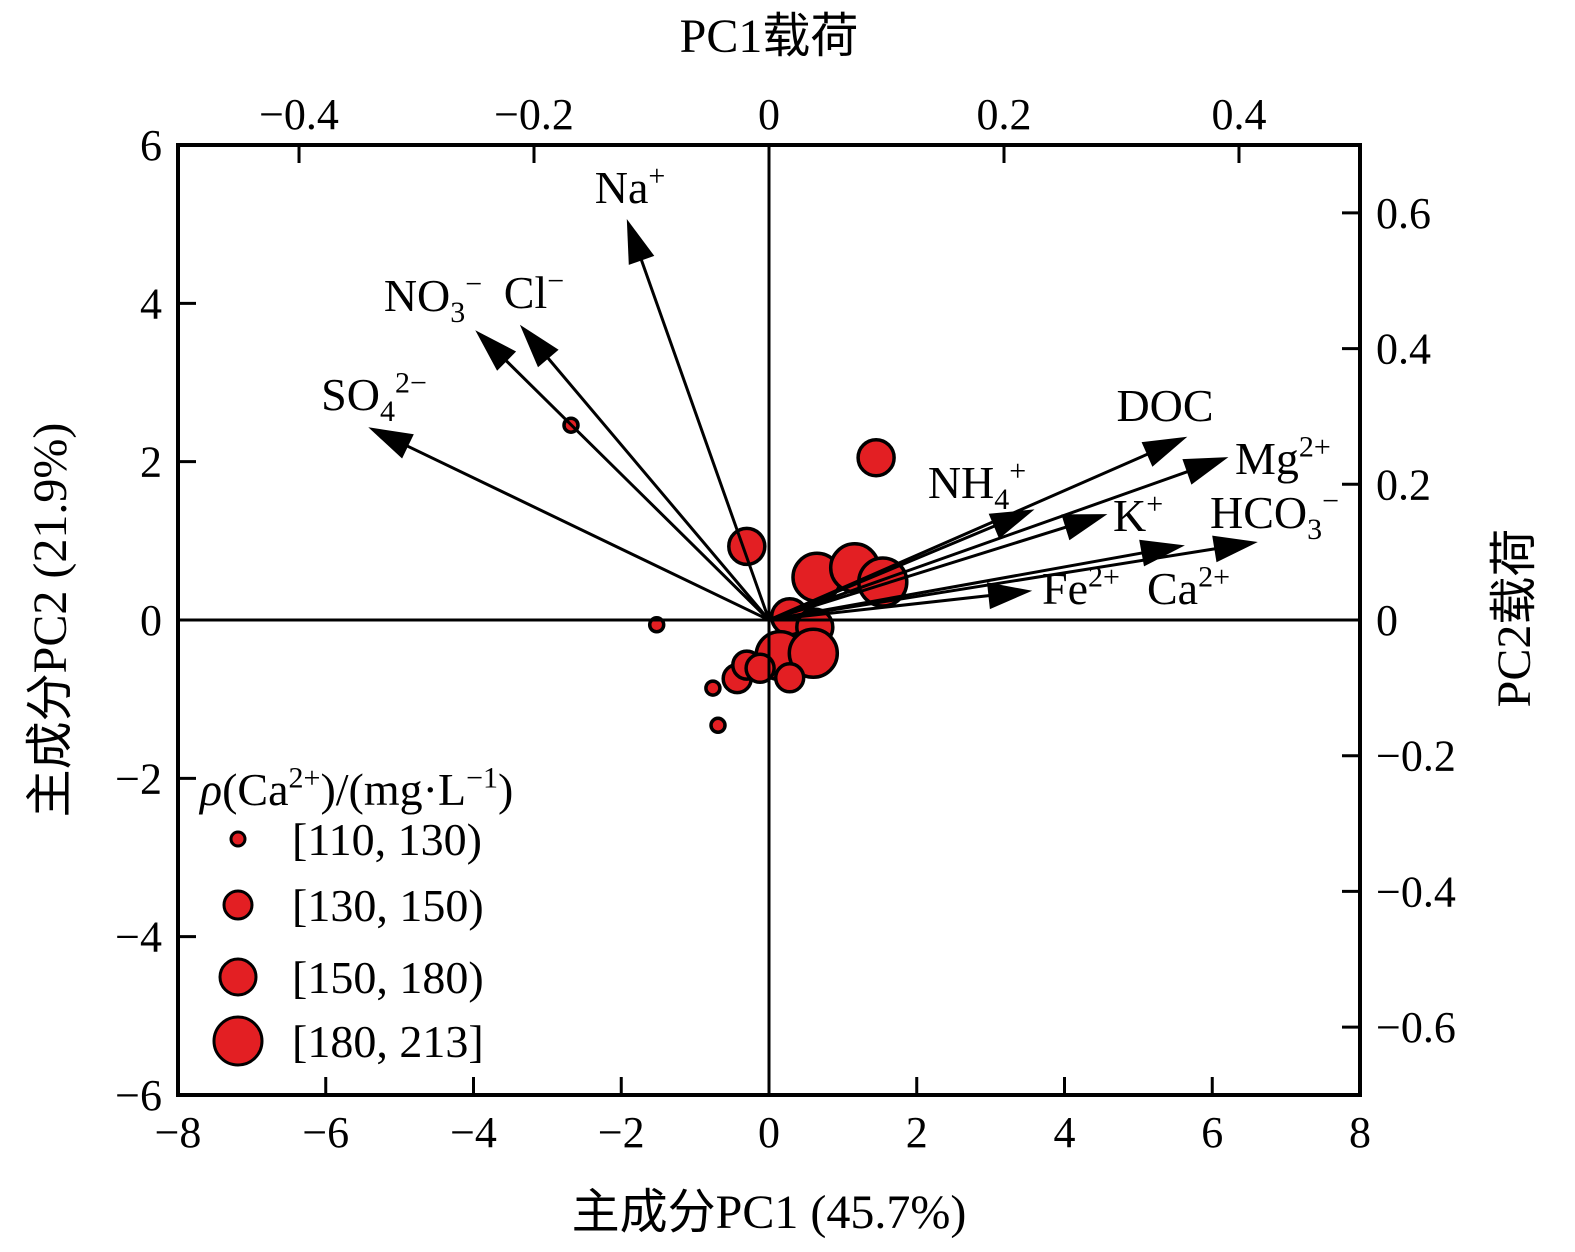 The height and width of the screenshot is (1252, 1575). Describe the element at coordinates (1138, 515) in the screenshot. I see `loading-label-k: K+` at that location.